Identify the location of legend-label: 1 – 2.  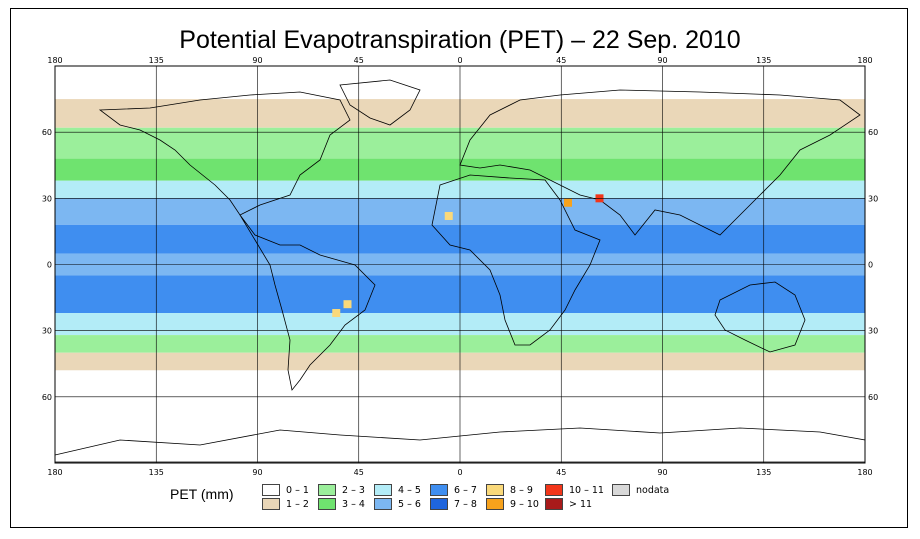
(297, 504).